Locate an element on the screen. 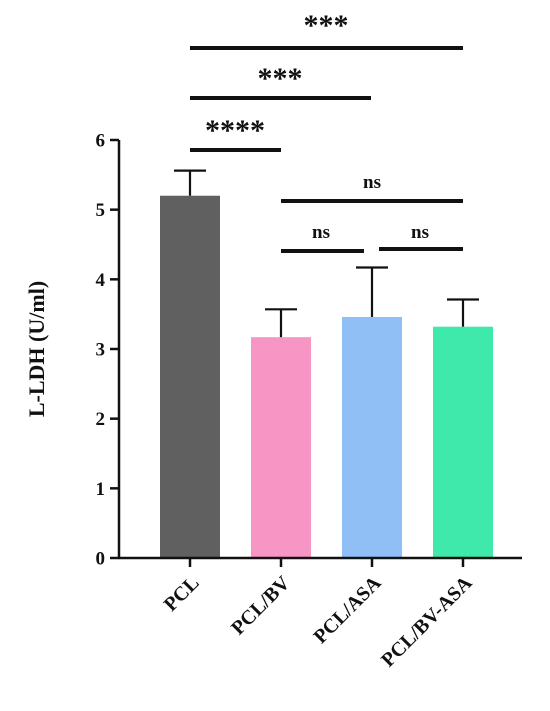 The height and width of the screenshot is (711, 550). y-axis-label: L-LDH (U/ml) is located at coordinates (36, 349).